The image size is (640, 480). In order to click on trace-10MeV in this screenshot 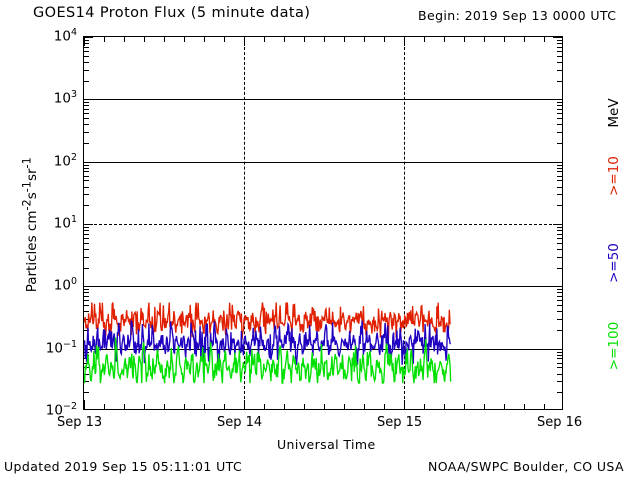, I will do `click(268, 321)`.